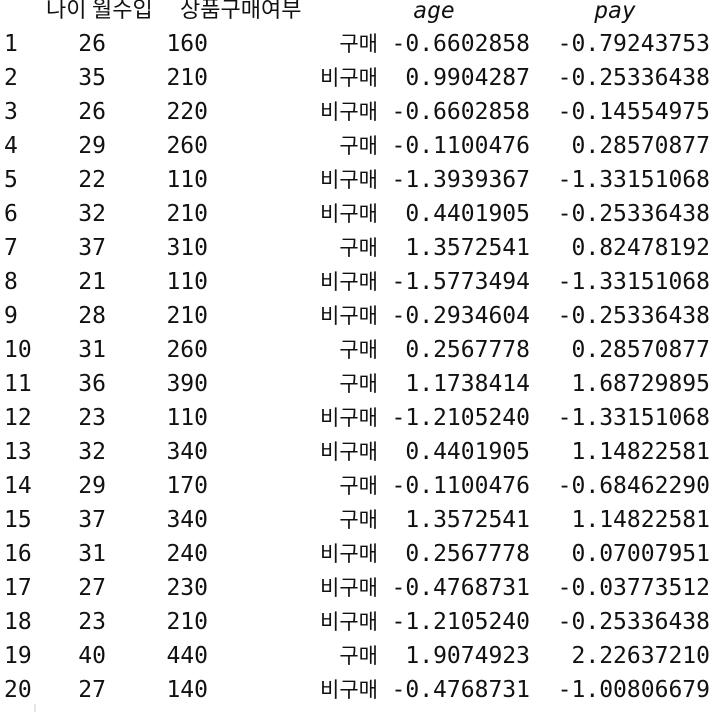 This screenshot has height=712, width=714. What do you see at coordinates (187, 350) in the screenshot?
I see `cell-income: 260` at bounding box center [187, 350].